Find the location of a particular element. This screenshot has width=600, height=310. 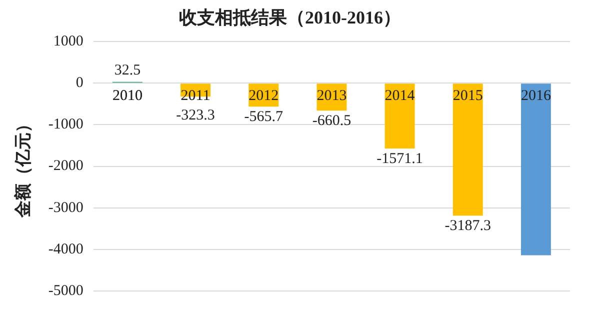

x-tick-label: 2016 is located at coordinates (536, 96).